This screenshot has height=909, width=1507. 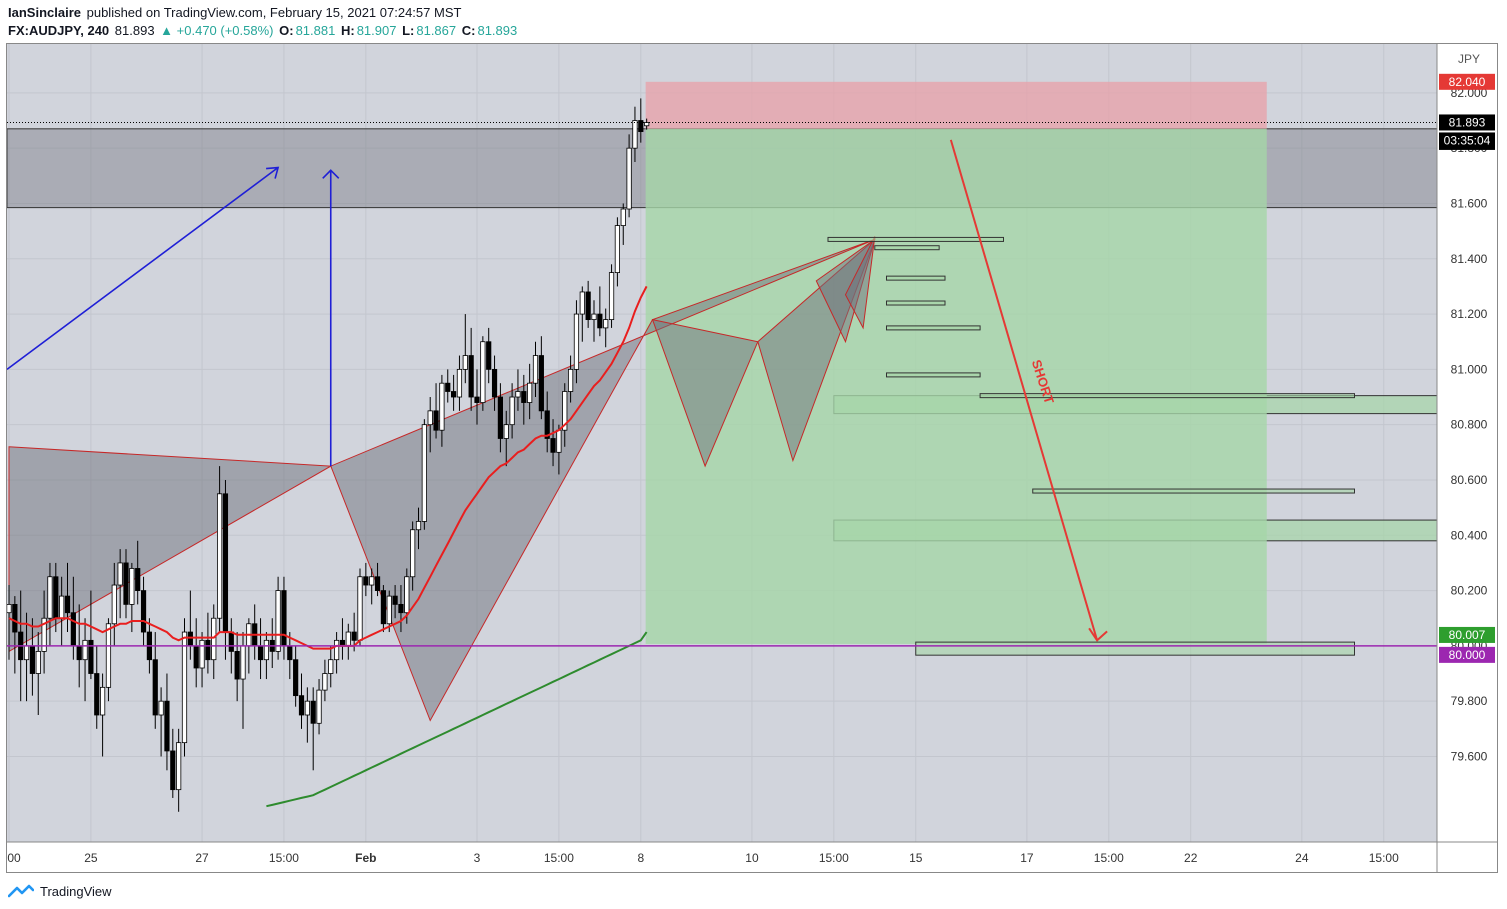 What do you see at coordinates (1027, 858) in the screenshot?
I see `time-tick-label: 17` at bounding box center [1027, 858].